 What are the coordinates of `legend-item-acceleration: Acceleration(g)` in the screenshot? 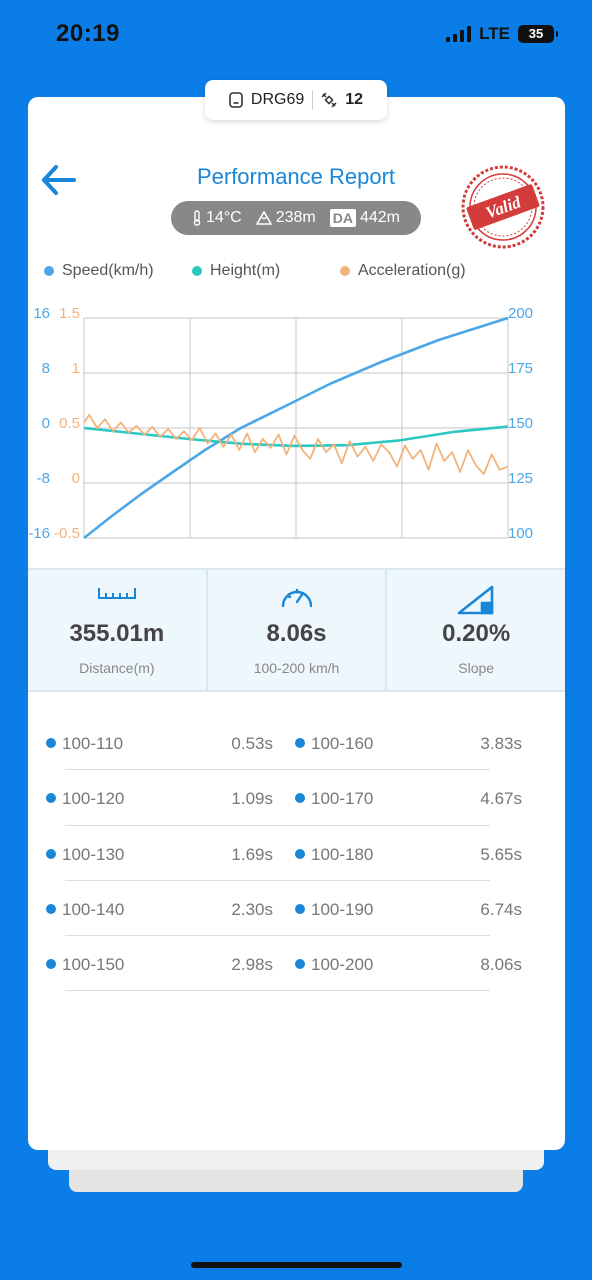 It's located at (403, 271).